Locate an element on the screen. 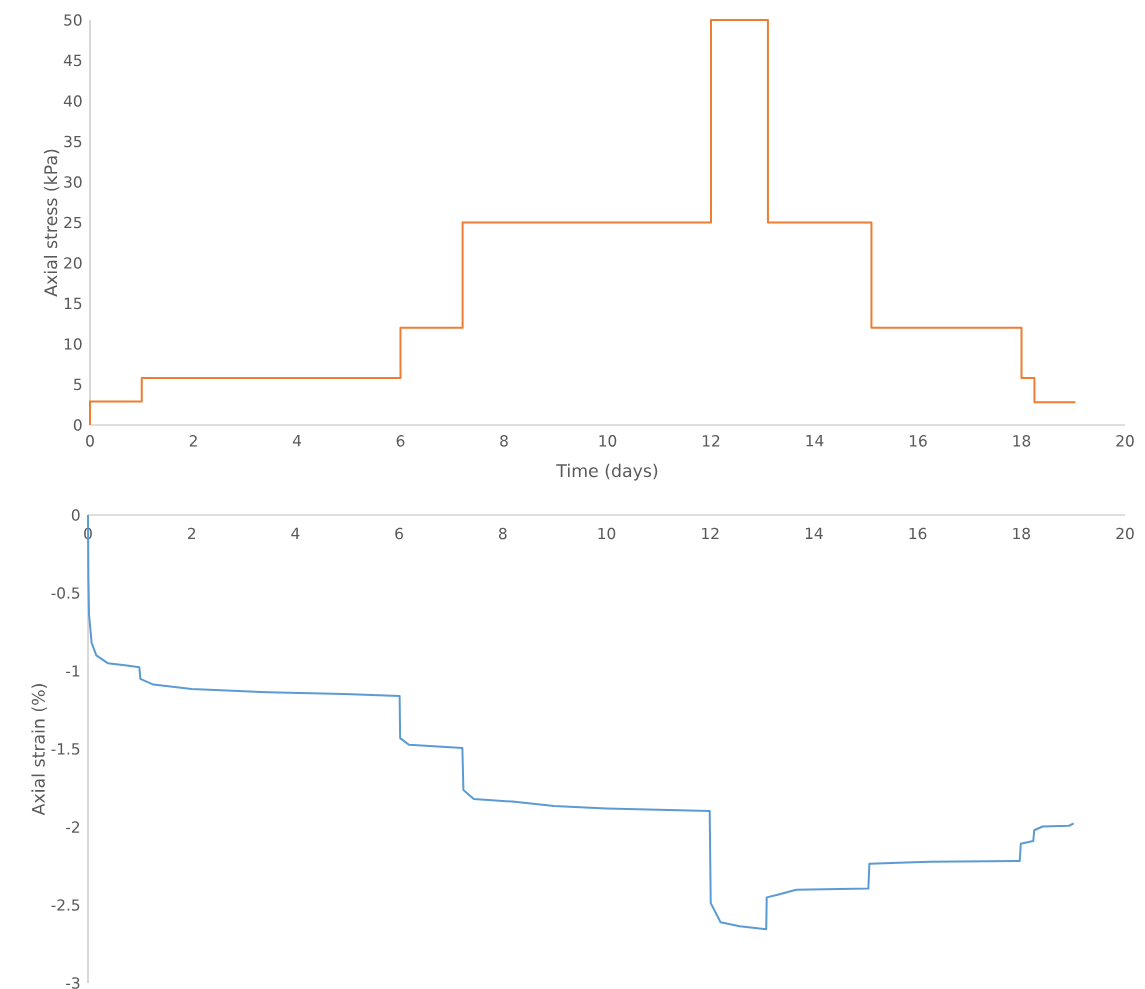  y-tick-label: 45 is located at coordinates (72, 60).